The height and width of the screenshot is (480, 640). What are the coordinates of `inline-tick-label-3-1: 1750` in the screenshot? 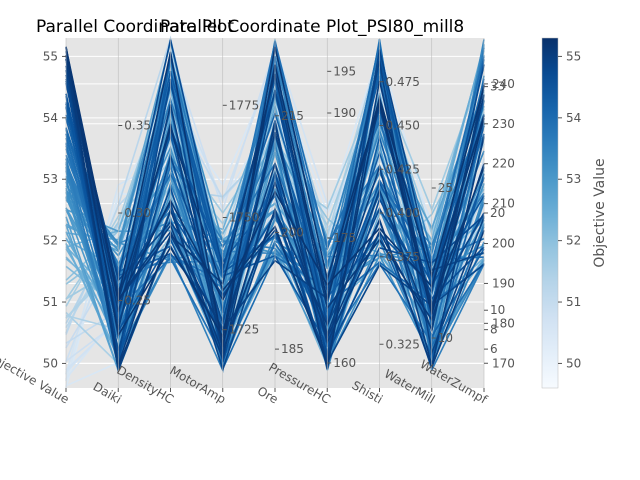 It's located at (244, 217).